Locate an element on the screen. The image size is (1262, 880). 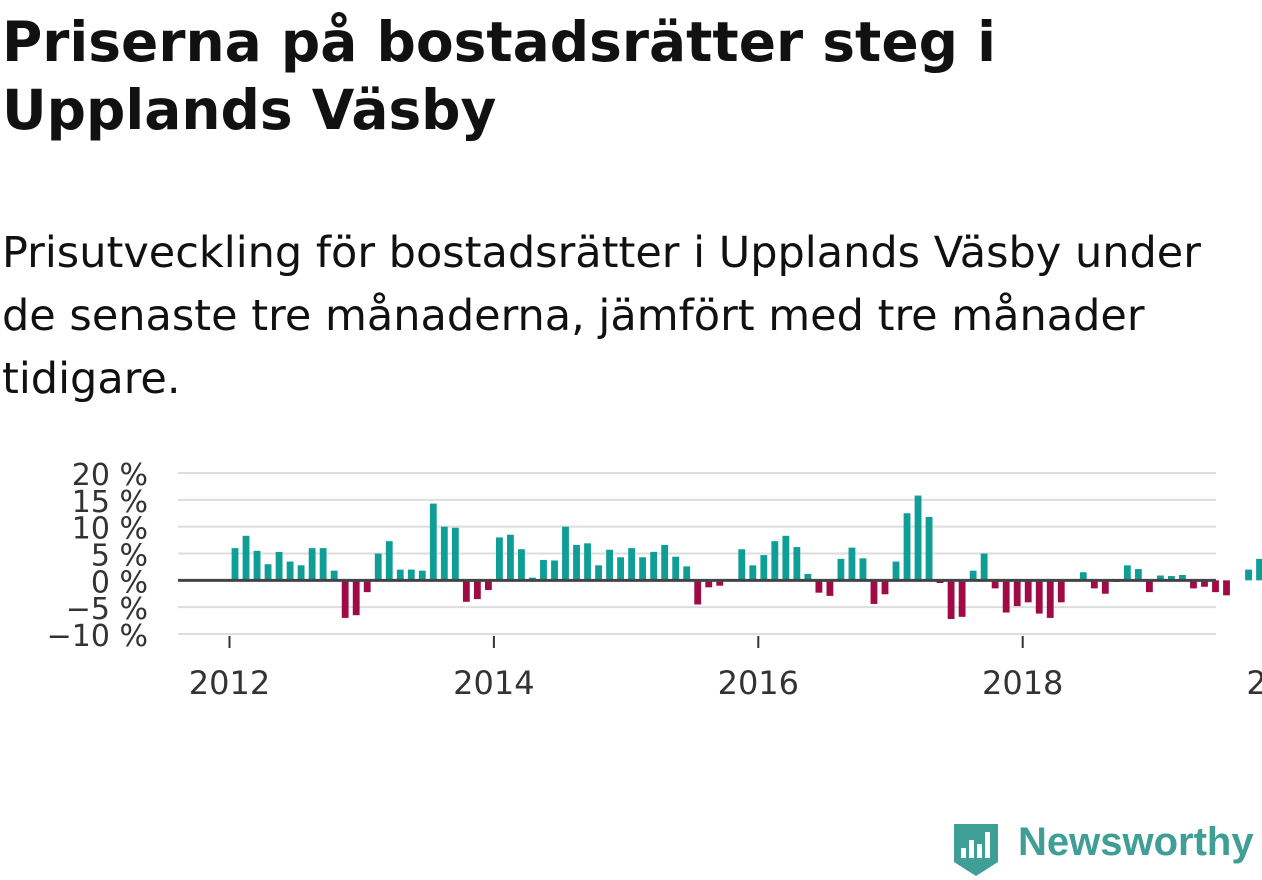
y-tick-label: 5 % is located at coordinates (119, 556).